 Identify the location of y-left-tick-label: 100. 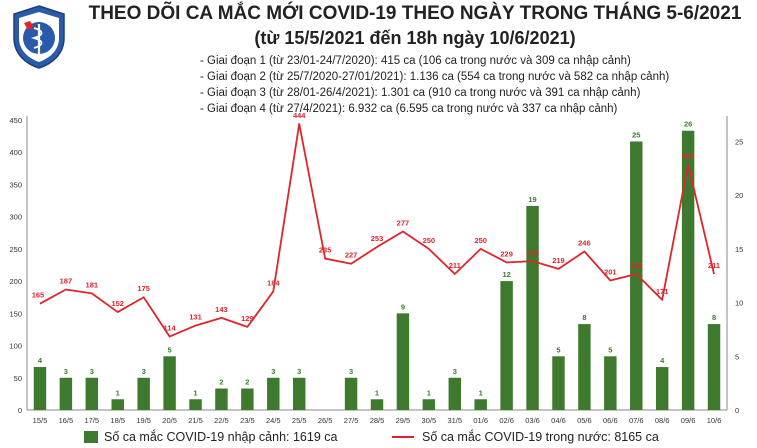
(15, 346).